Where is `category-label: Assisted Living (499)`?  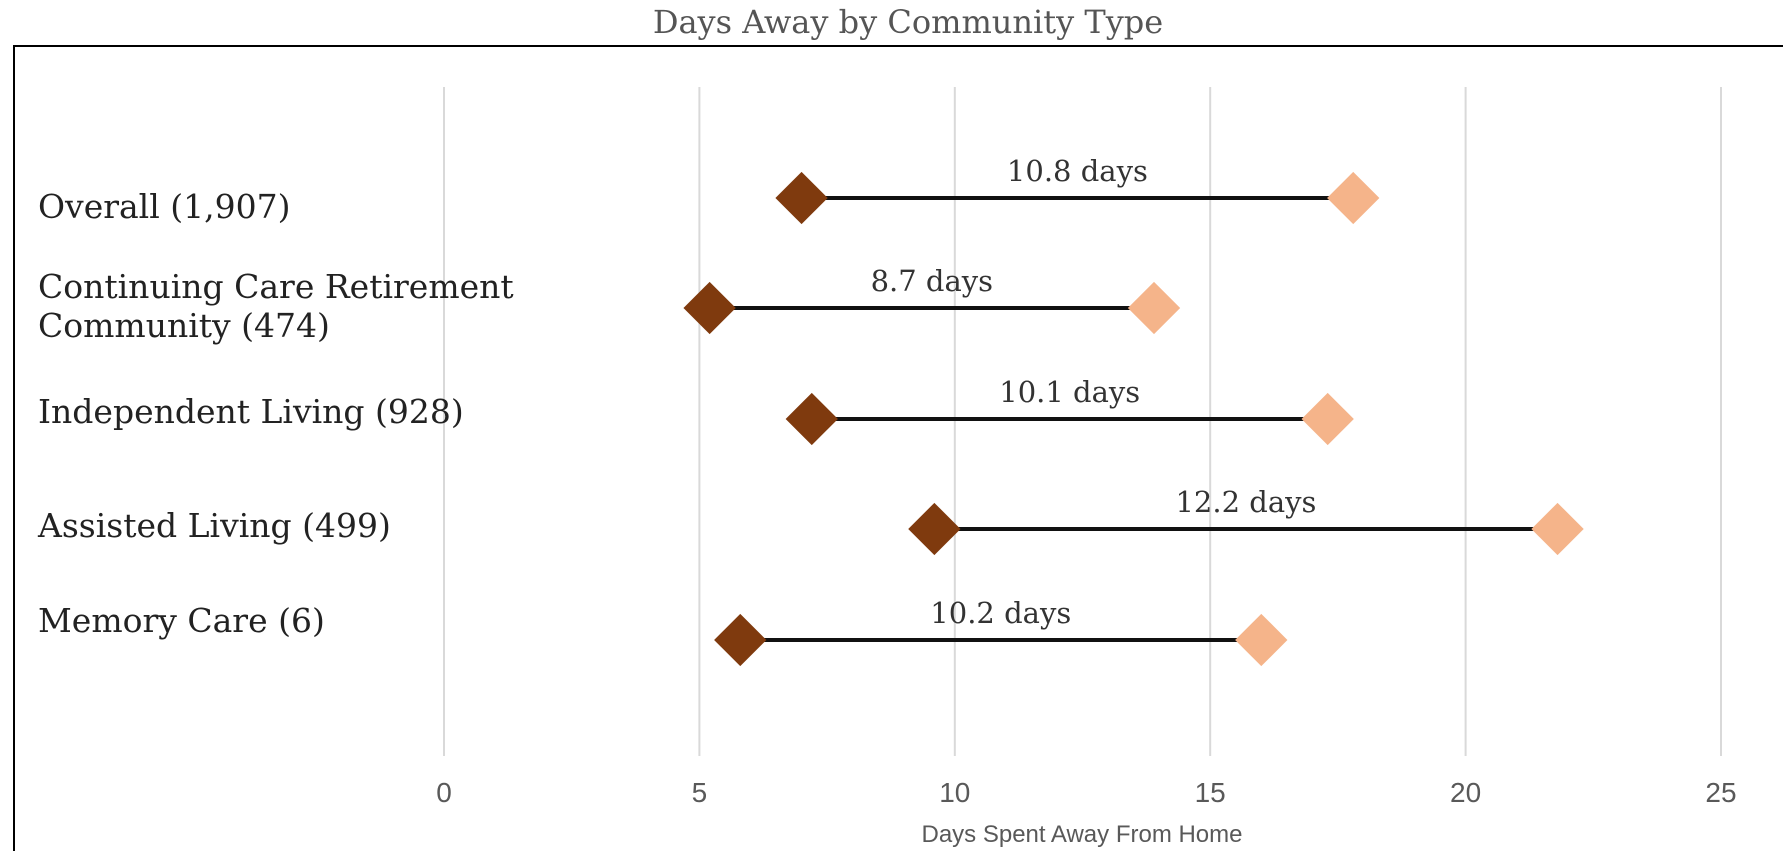 category-label: Assisted Living (499) is located at coordinates (214, 525).